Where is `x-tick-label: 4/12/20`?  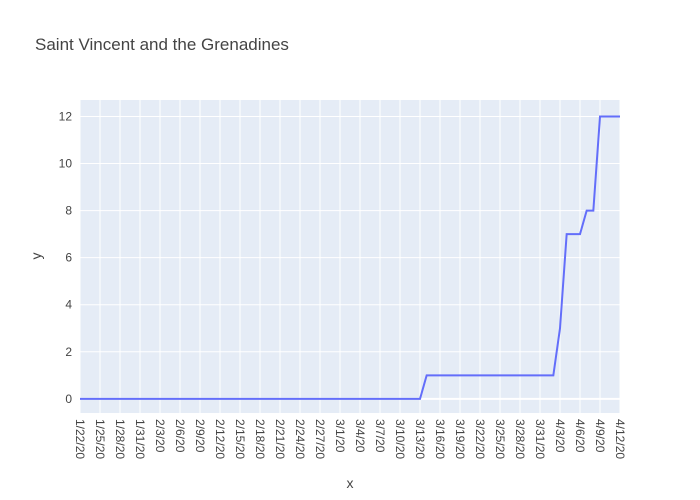 x-tick-label: 4/12/20 is located at coordinates (620, 439).